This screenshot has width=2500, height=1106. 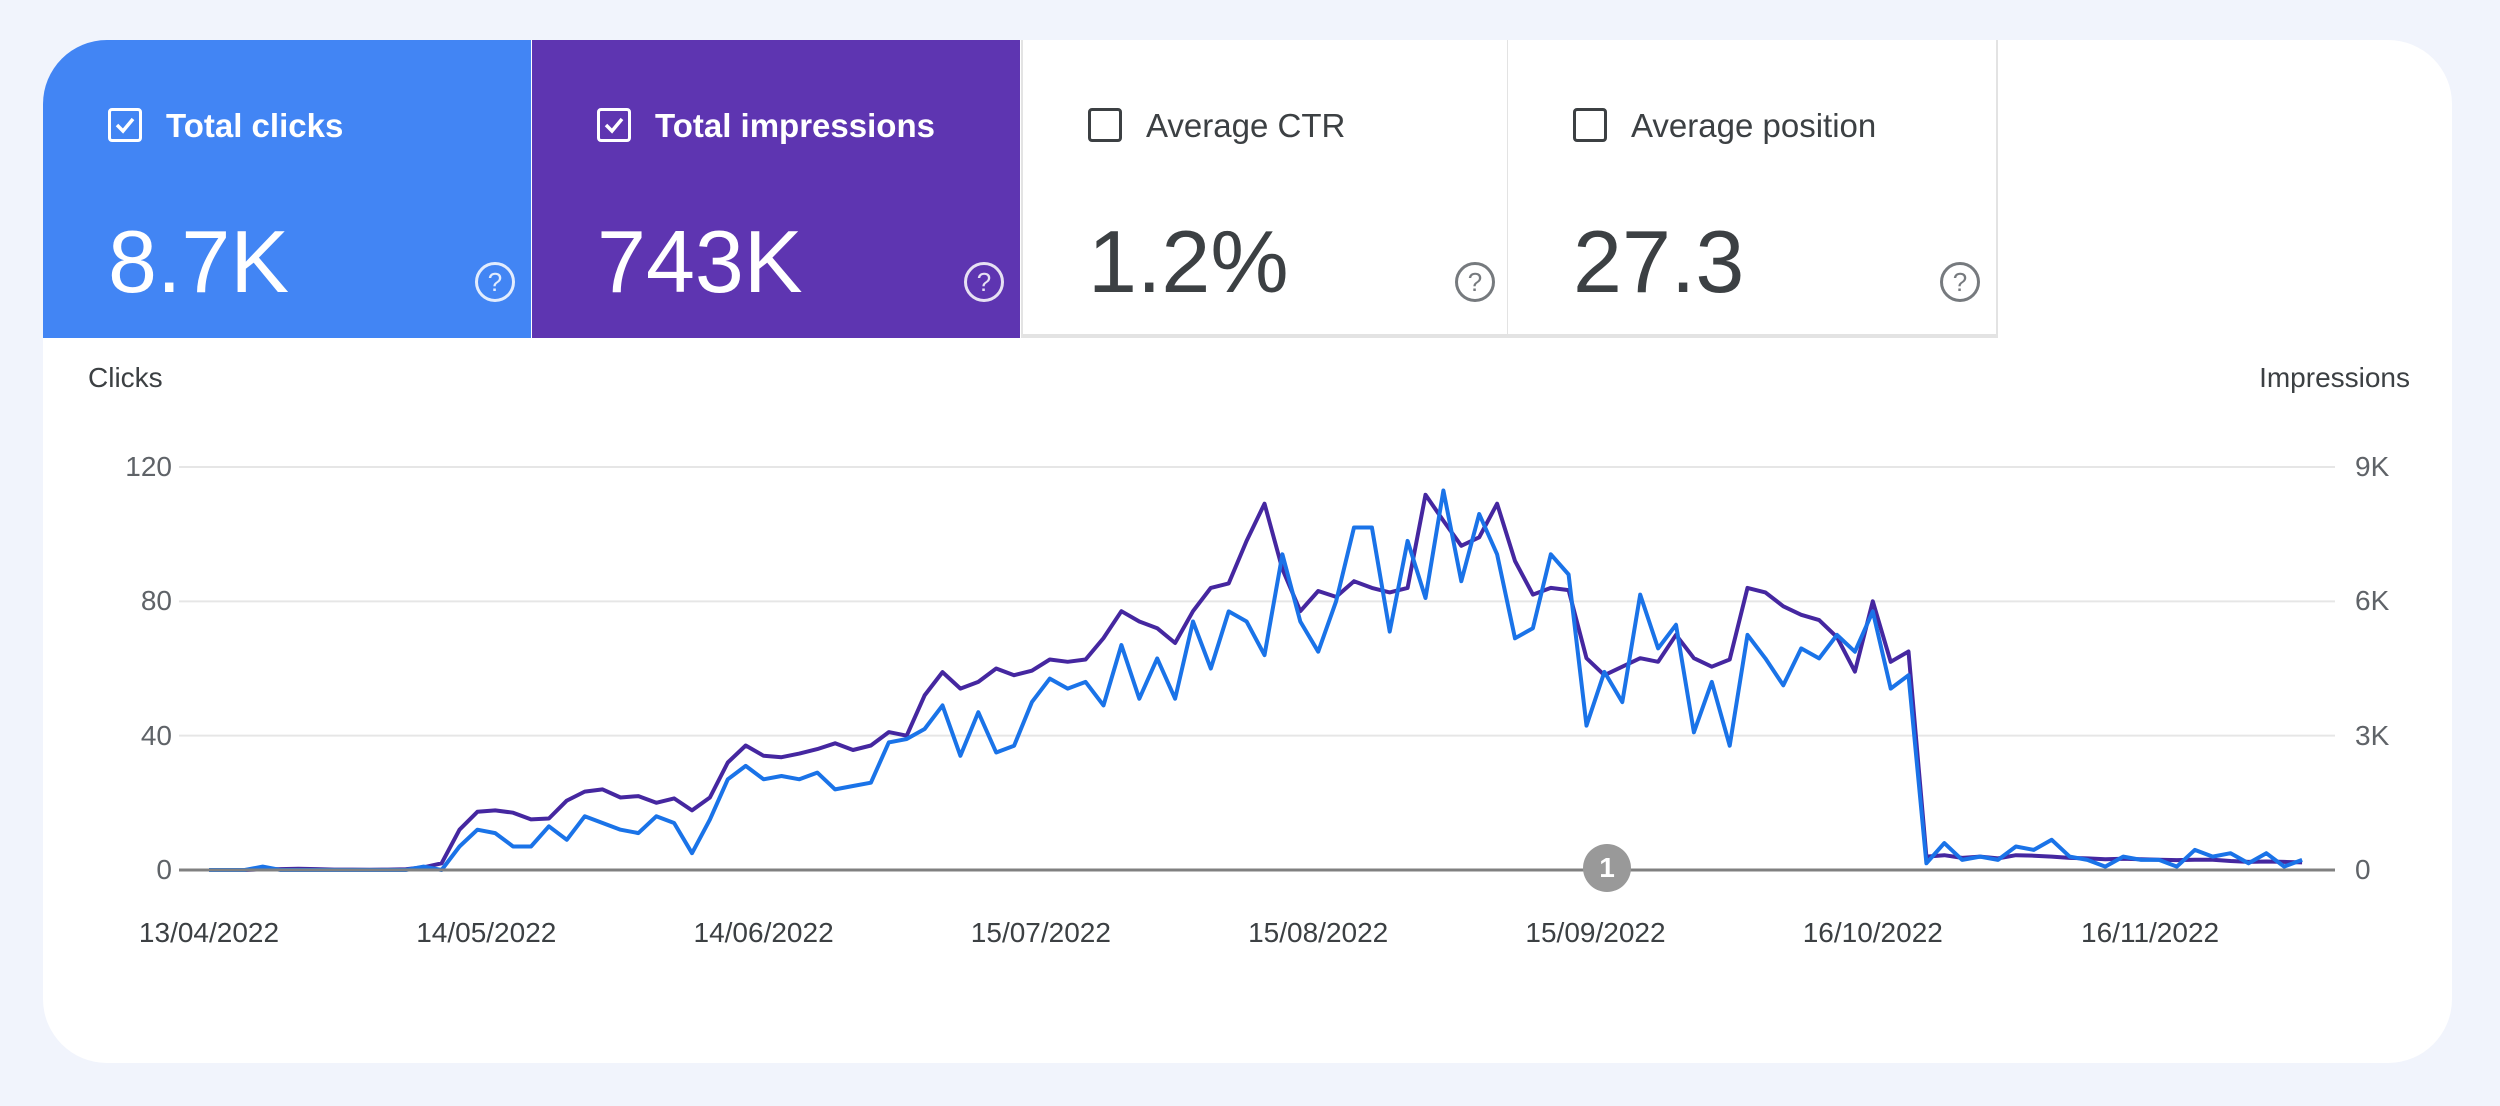 I want to click on tile-label: Average position, so click(x=1754, y=125).